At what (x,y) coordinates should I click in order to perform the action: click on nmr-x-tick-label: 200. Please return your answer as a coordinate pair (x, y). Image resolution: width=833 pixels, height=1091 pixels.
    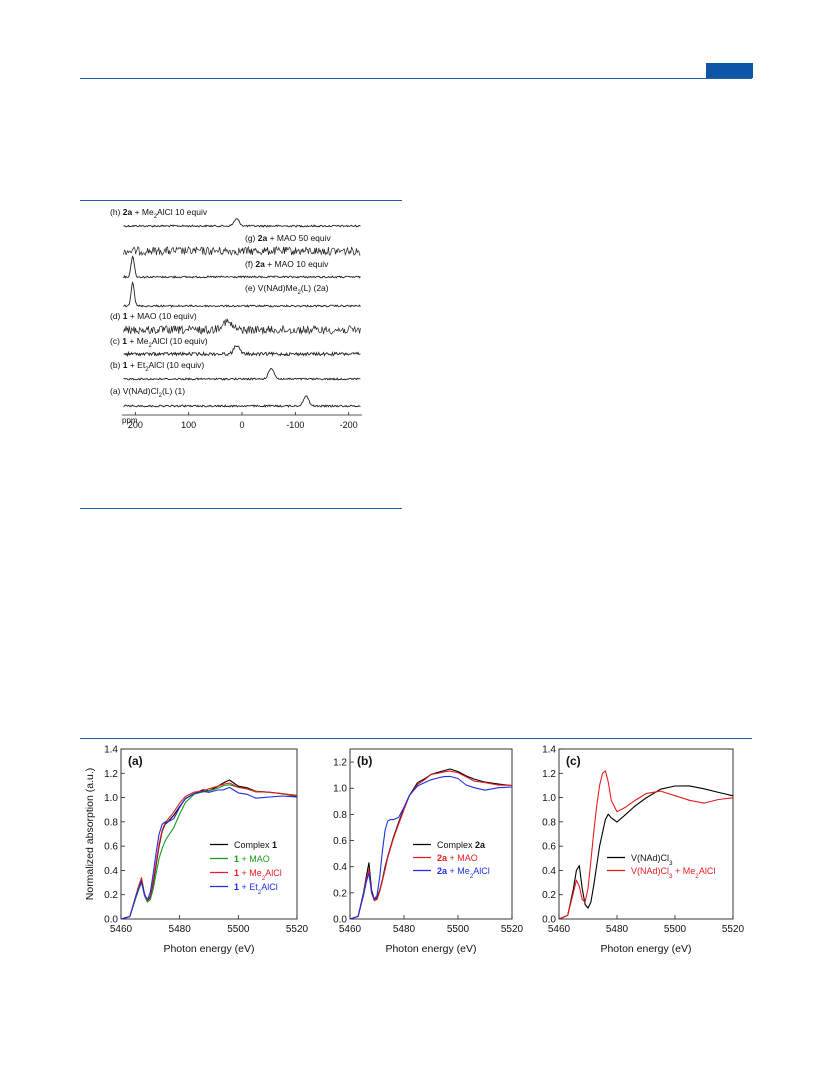
    Looking at the image, I should click on (135, 425).